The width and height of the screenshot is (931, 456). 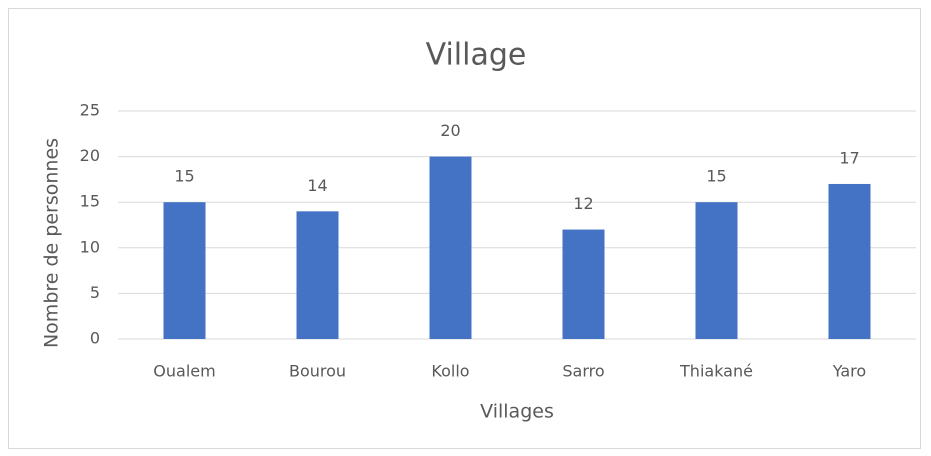 I want to click on data-label: 17, so click(x=849, y=157).